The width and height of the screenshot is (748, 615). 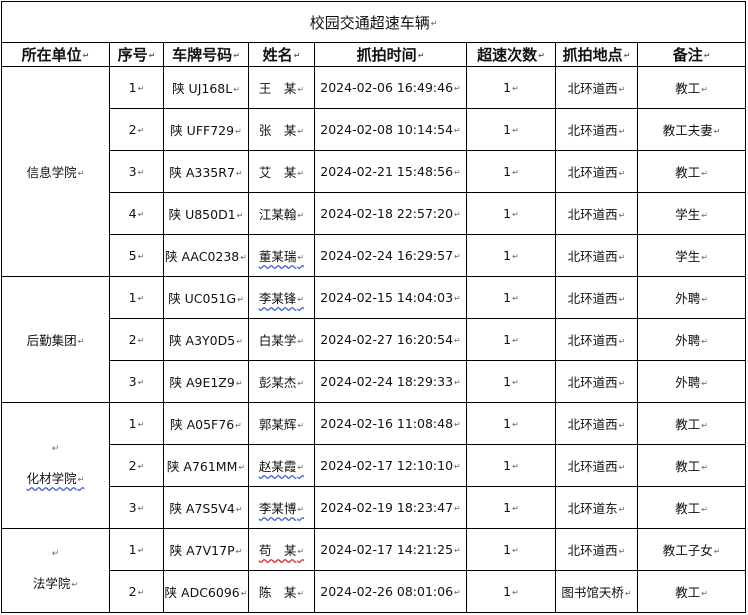 I want to click on name-cell: 陈 某, so click(x=281, y=591).